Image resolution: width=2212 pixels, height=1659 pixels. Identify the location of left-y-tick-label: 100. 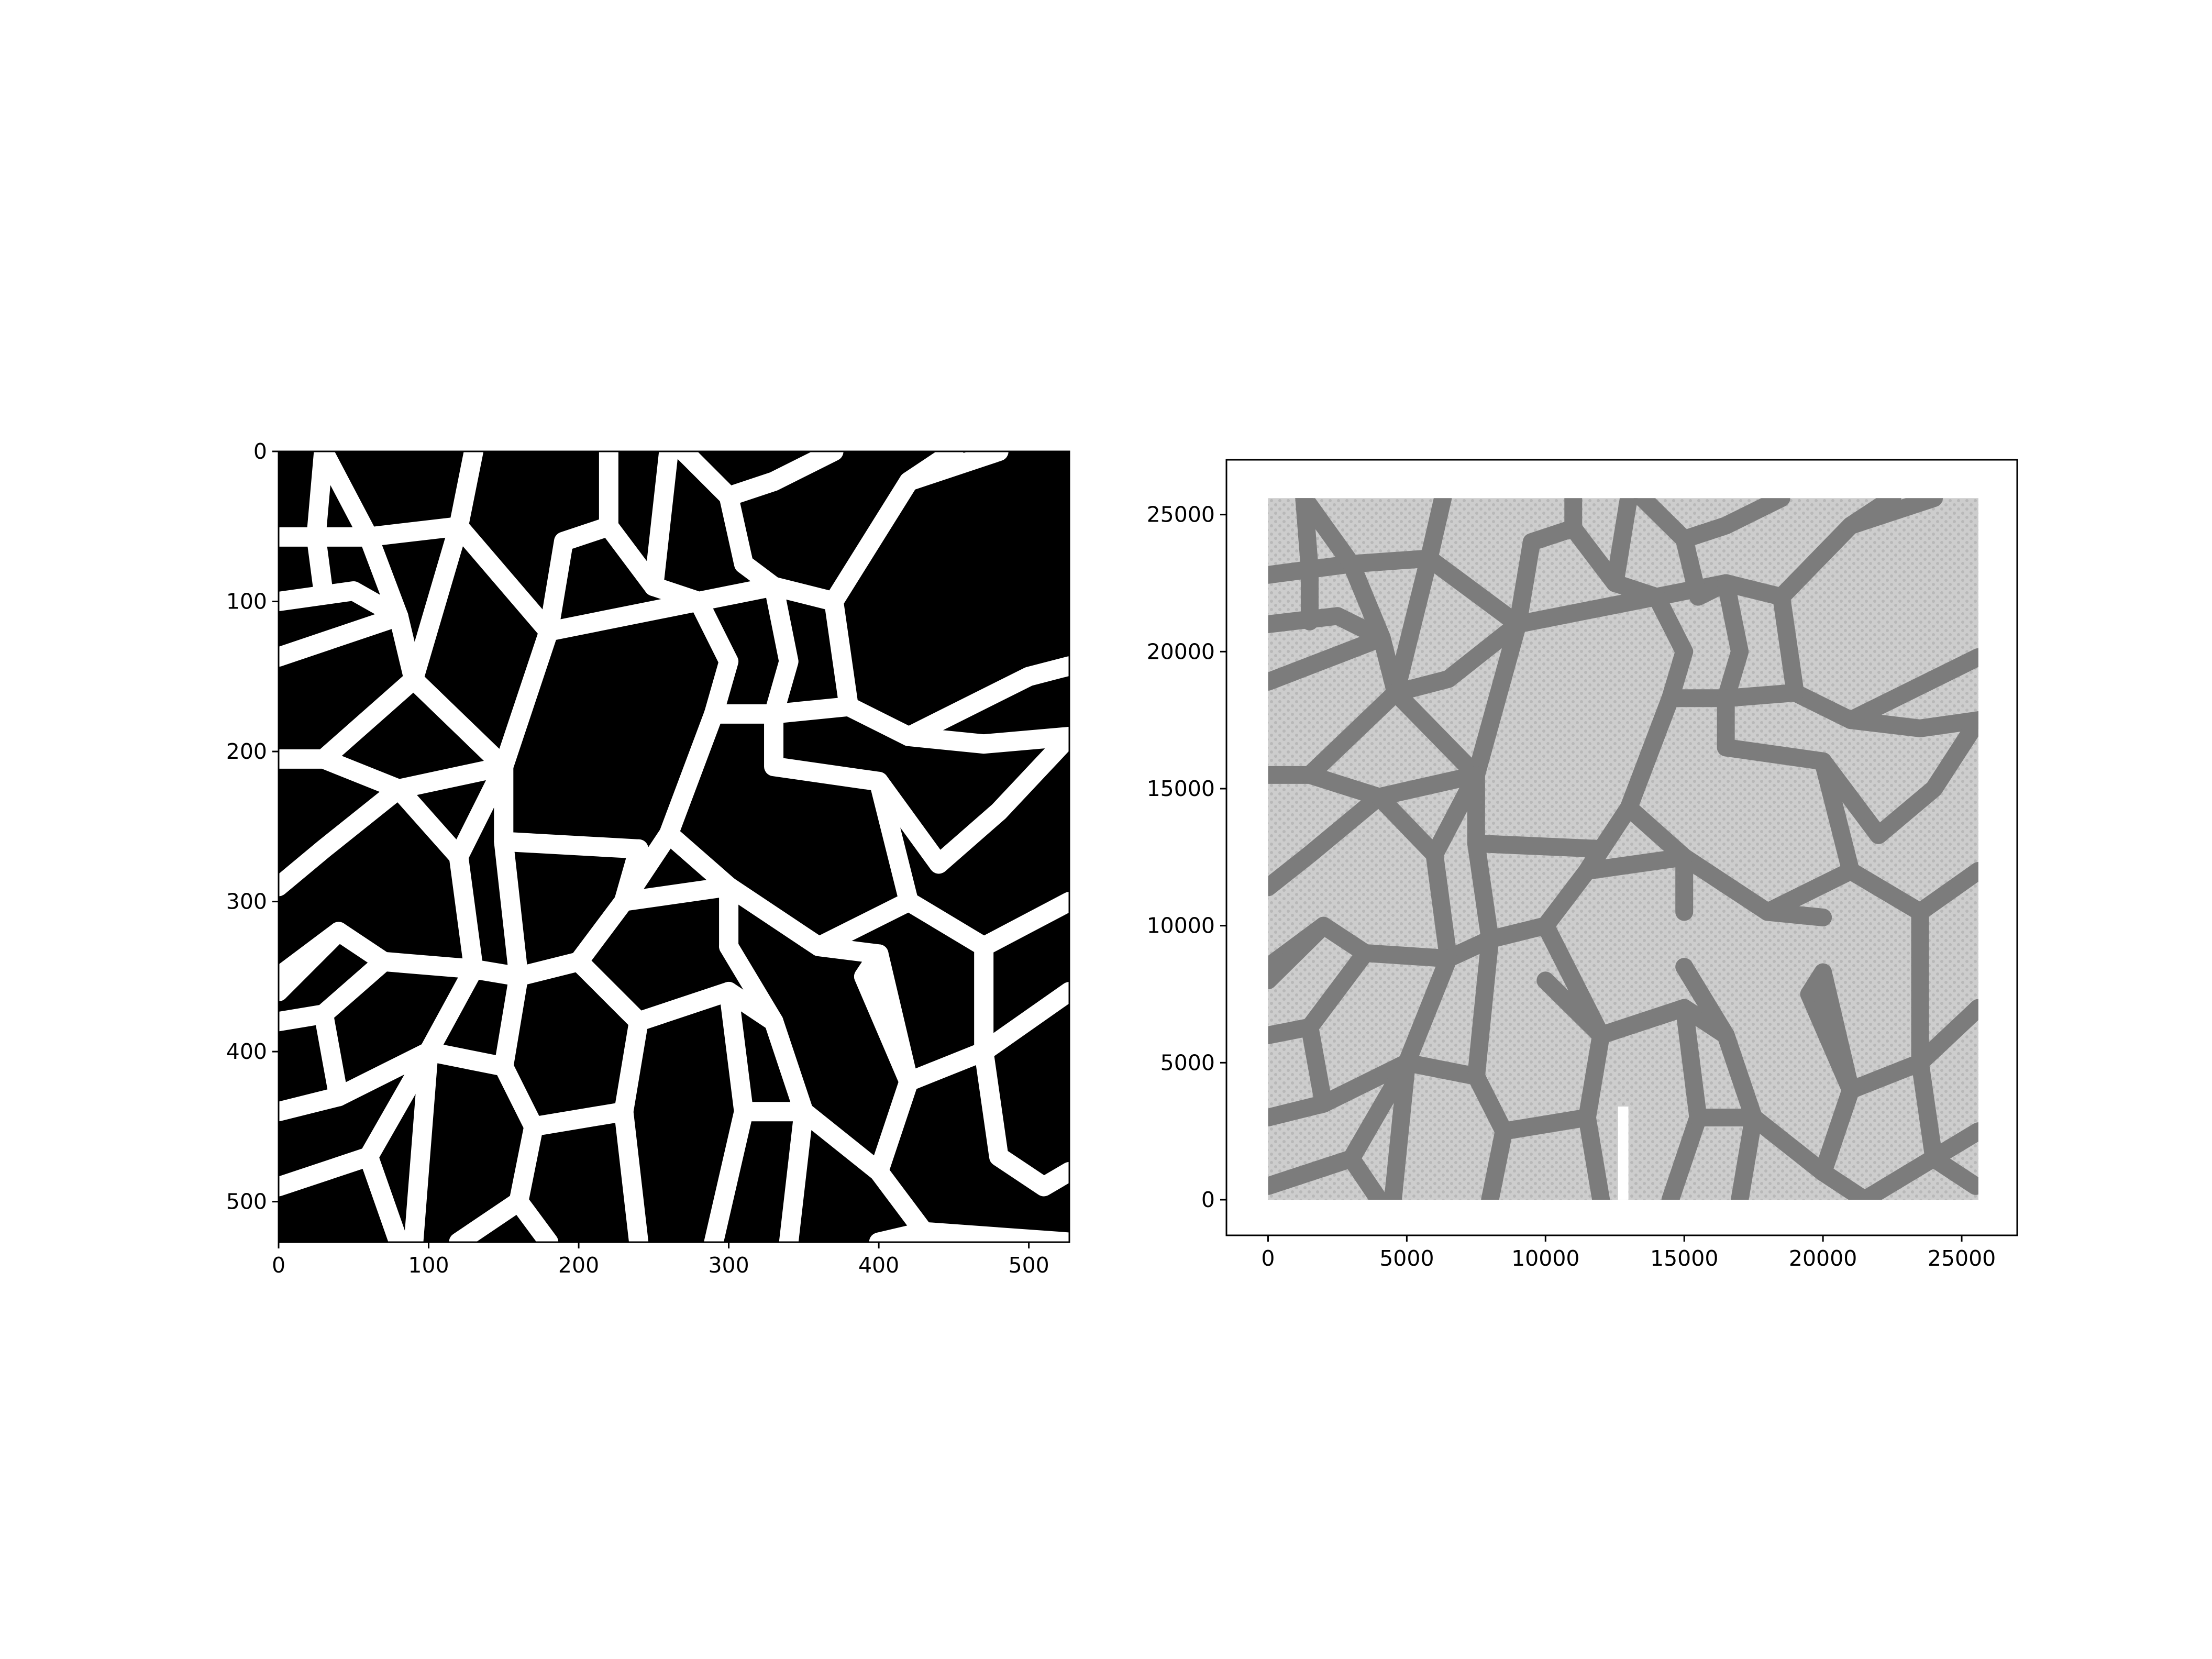
(246, 601).